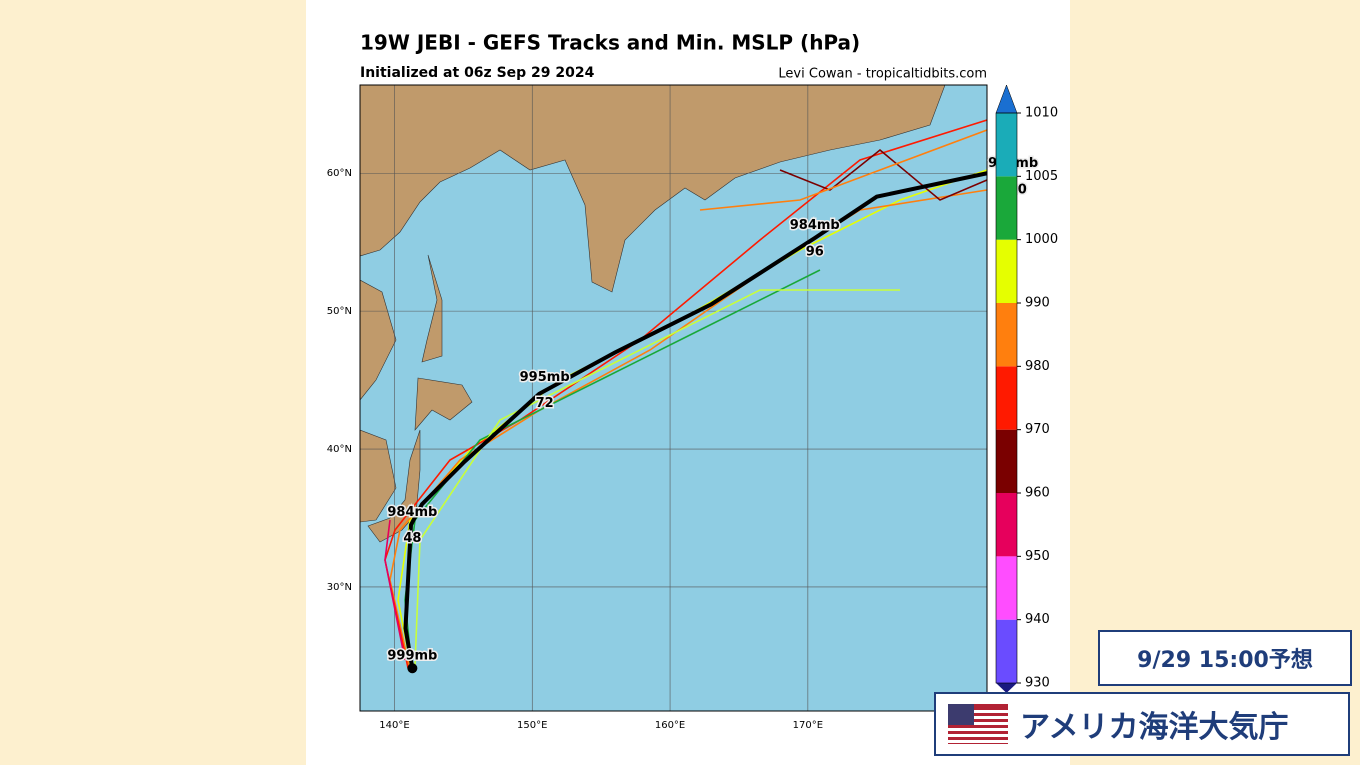 This screenshot has height=765, width=1360. Describe the element at coordinates (815, 251) in the screenshot. I see `track-label: 96` at that location.